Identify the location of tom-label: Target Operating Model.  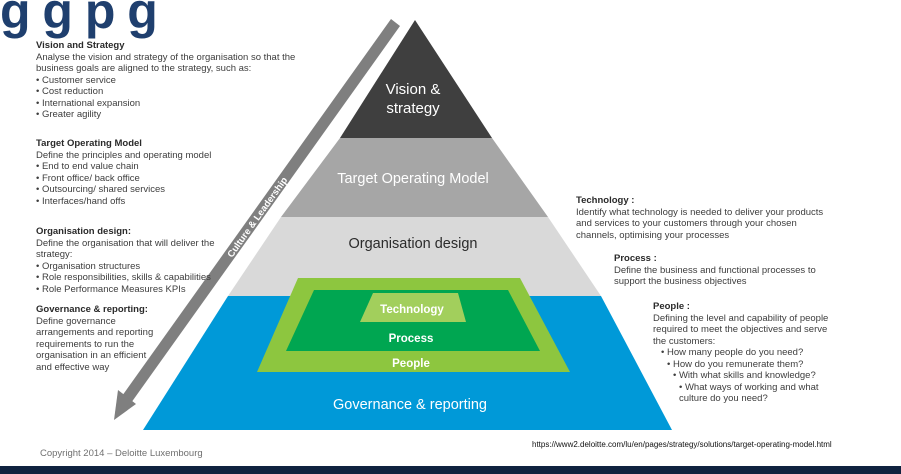
(413, 179).